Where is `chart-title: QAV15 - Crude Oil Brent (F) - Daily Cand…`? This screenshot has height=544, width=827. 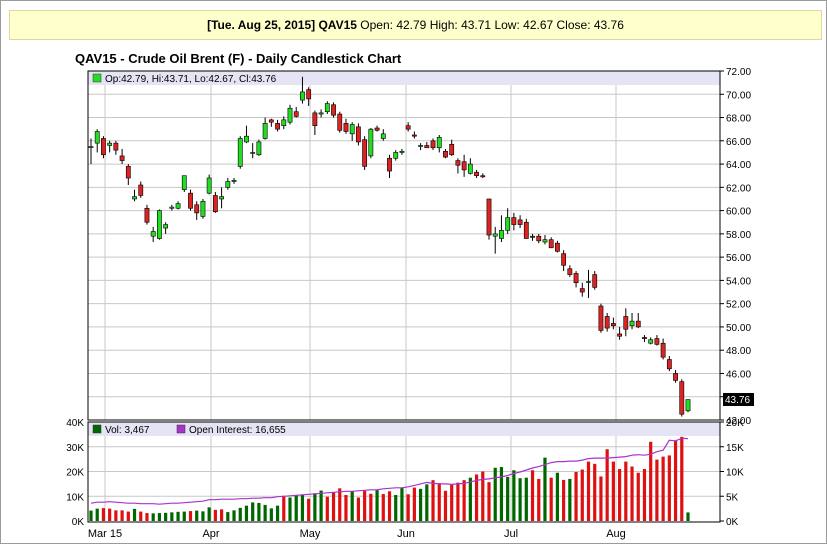 chart-title: QAV15 - Crude Oil Brent (F) - Daily Cand… is located at coordinates (238, 58).